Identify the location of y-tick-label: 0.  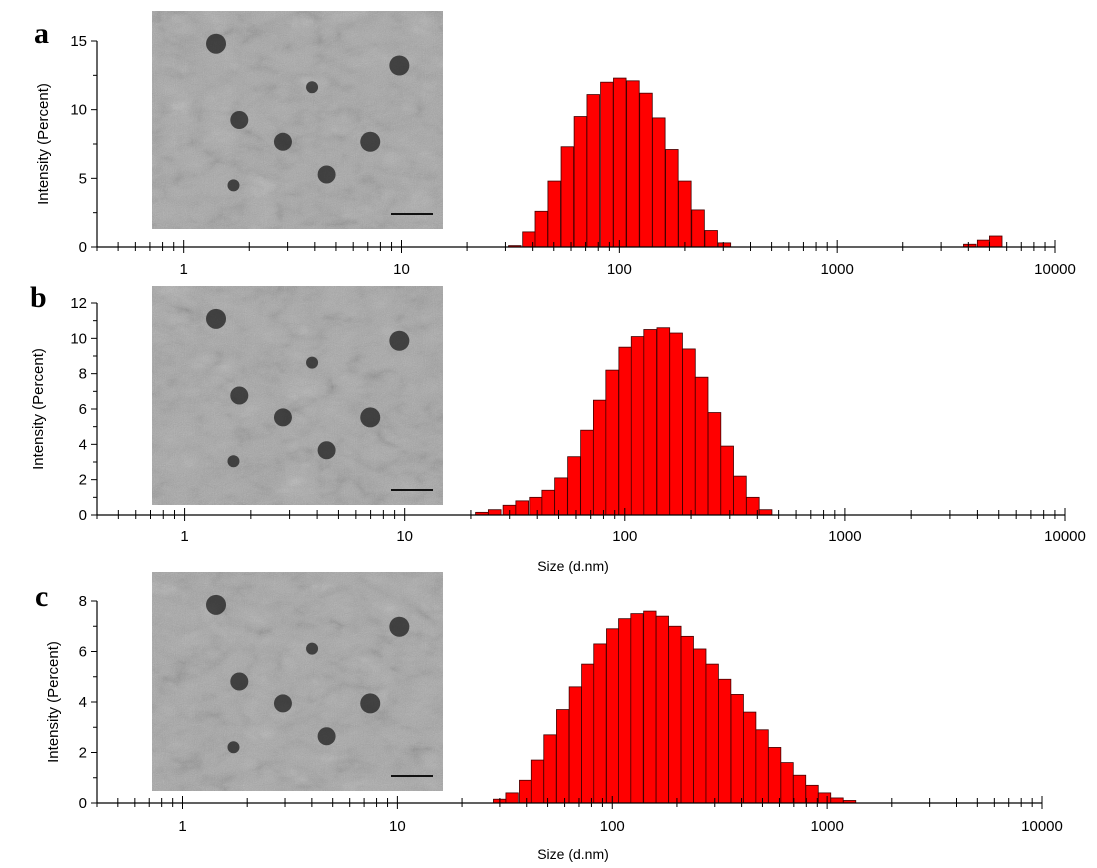
(83, 803).